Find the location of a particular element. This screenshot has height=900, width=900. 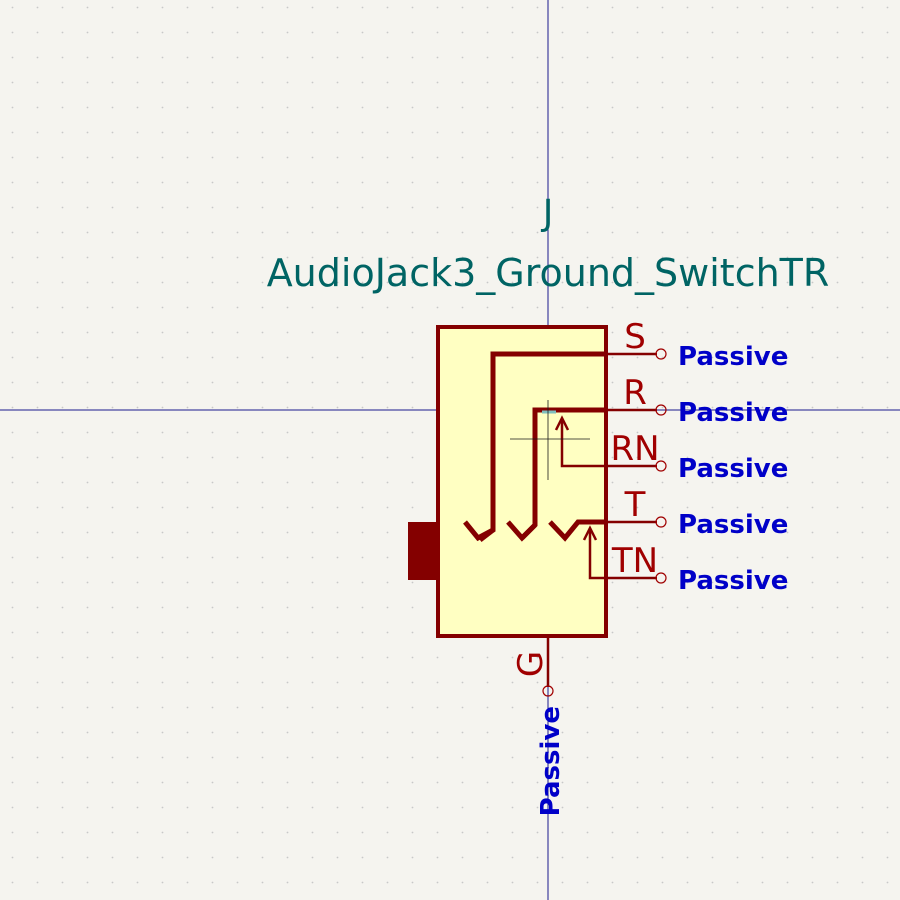

jack-plug-body is located at coordinates (423, 551).